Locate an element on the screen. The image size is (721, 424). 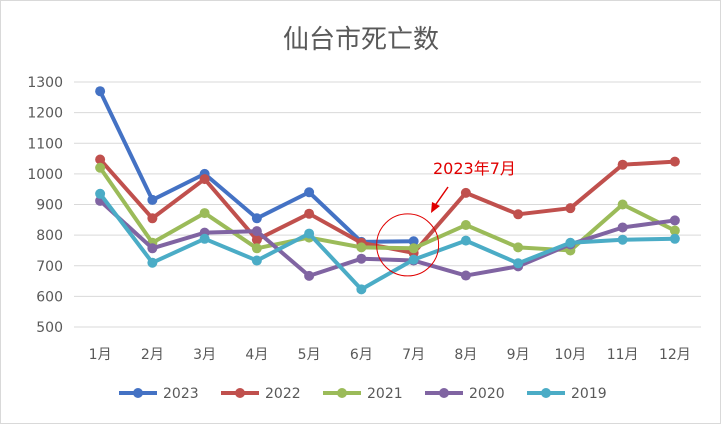
legend-label: 2022 is located at coordinates (283, 394).